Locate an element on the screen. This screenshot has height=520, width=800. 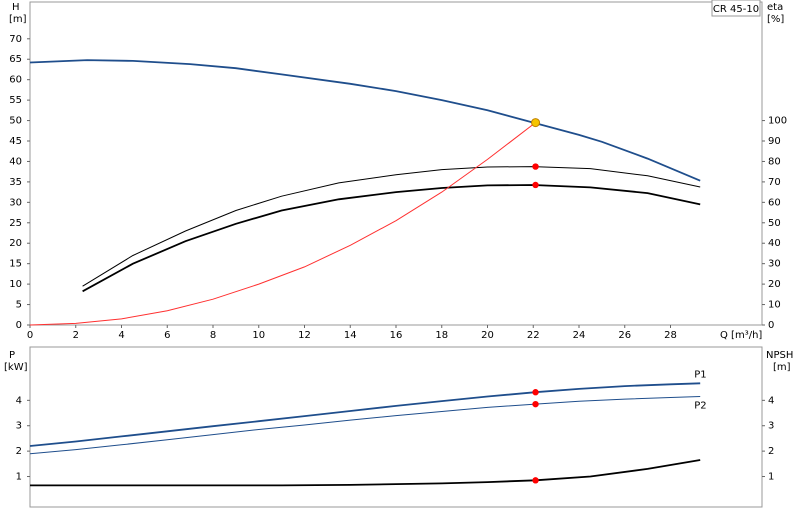
y2-axis-unit: [m] is located at coordinates (782, 367).